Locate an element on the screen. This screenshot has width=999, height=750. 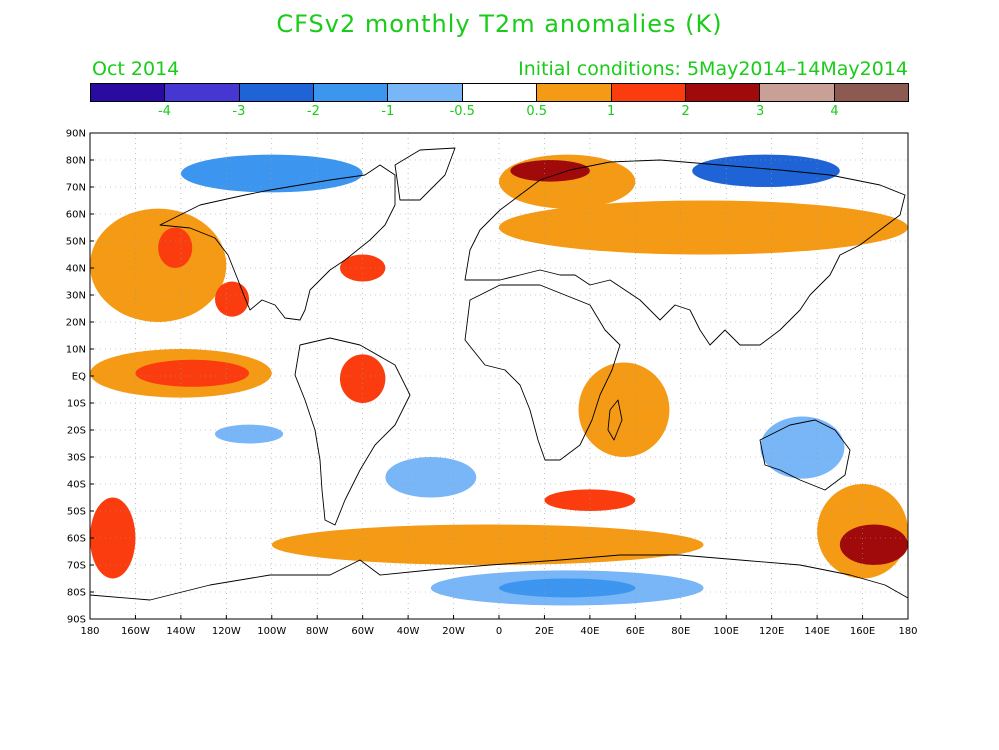
coast-south-america is located at coordinates (352, 431).